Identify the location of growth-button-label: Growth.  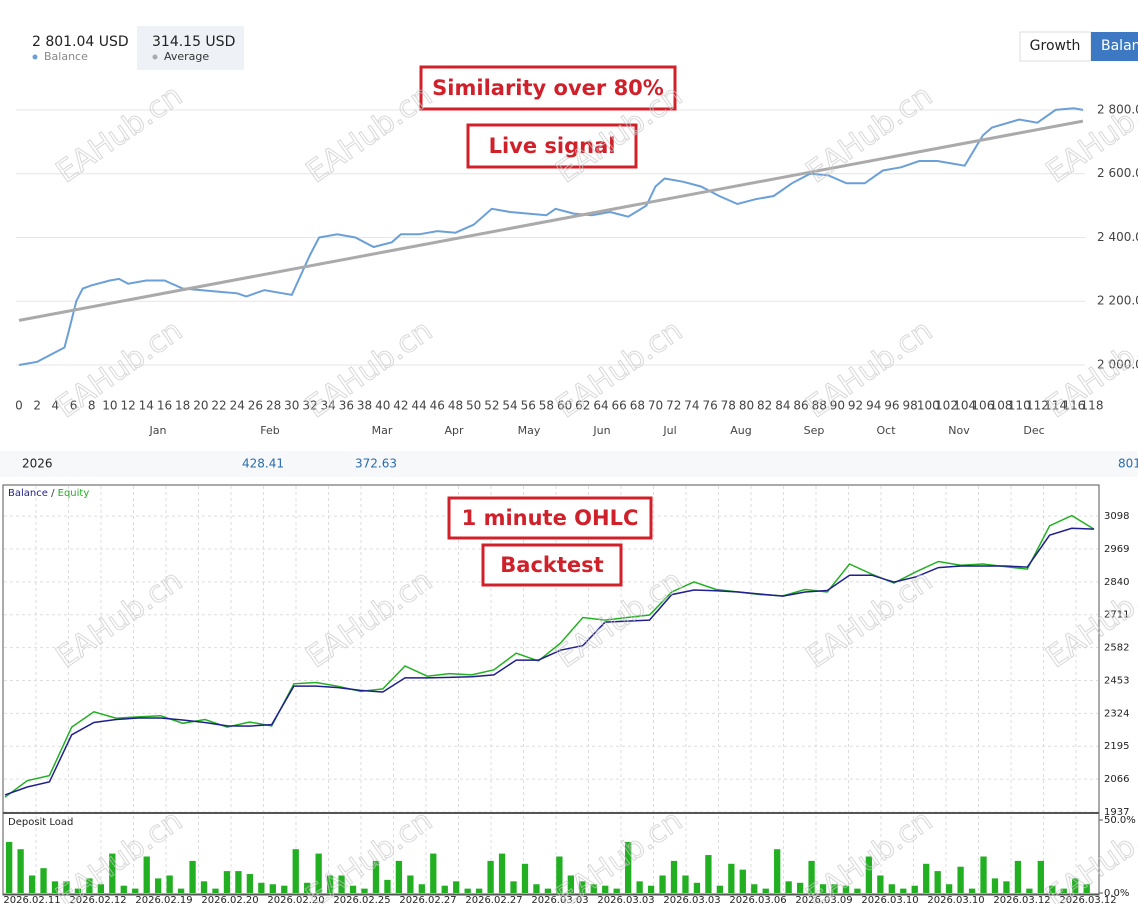
(1055, 46).